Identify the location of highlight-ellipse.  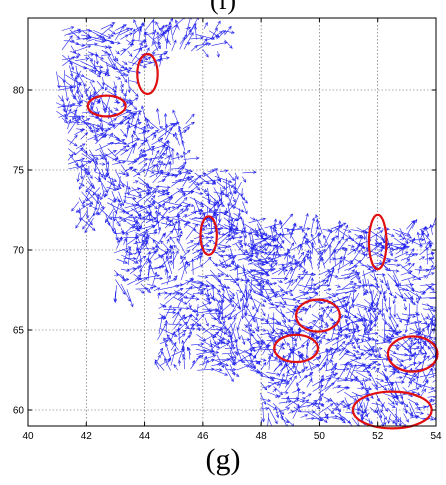
(147, 74).